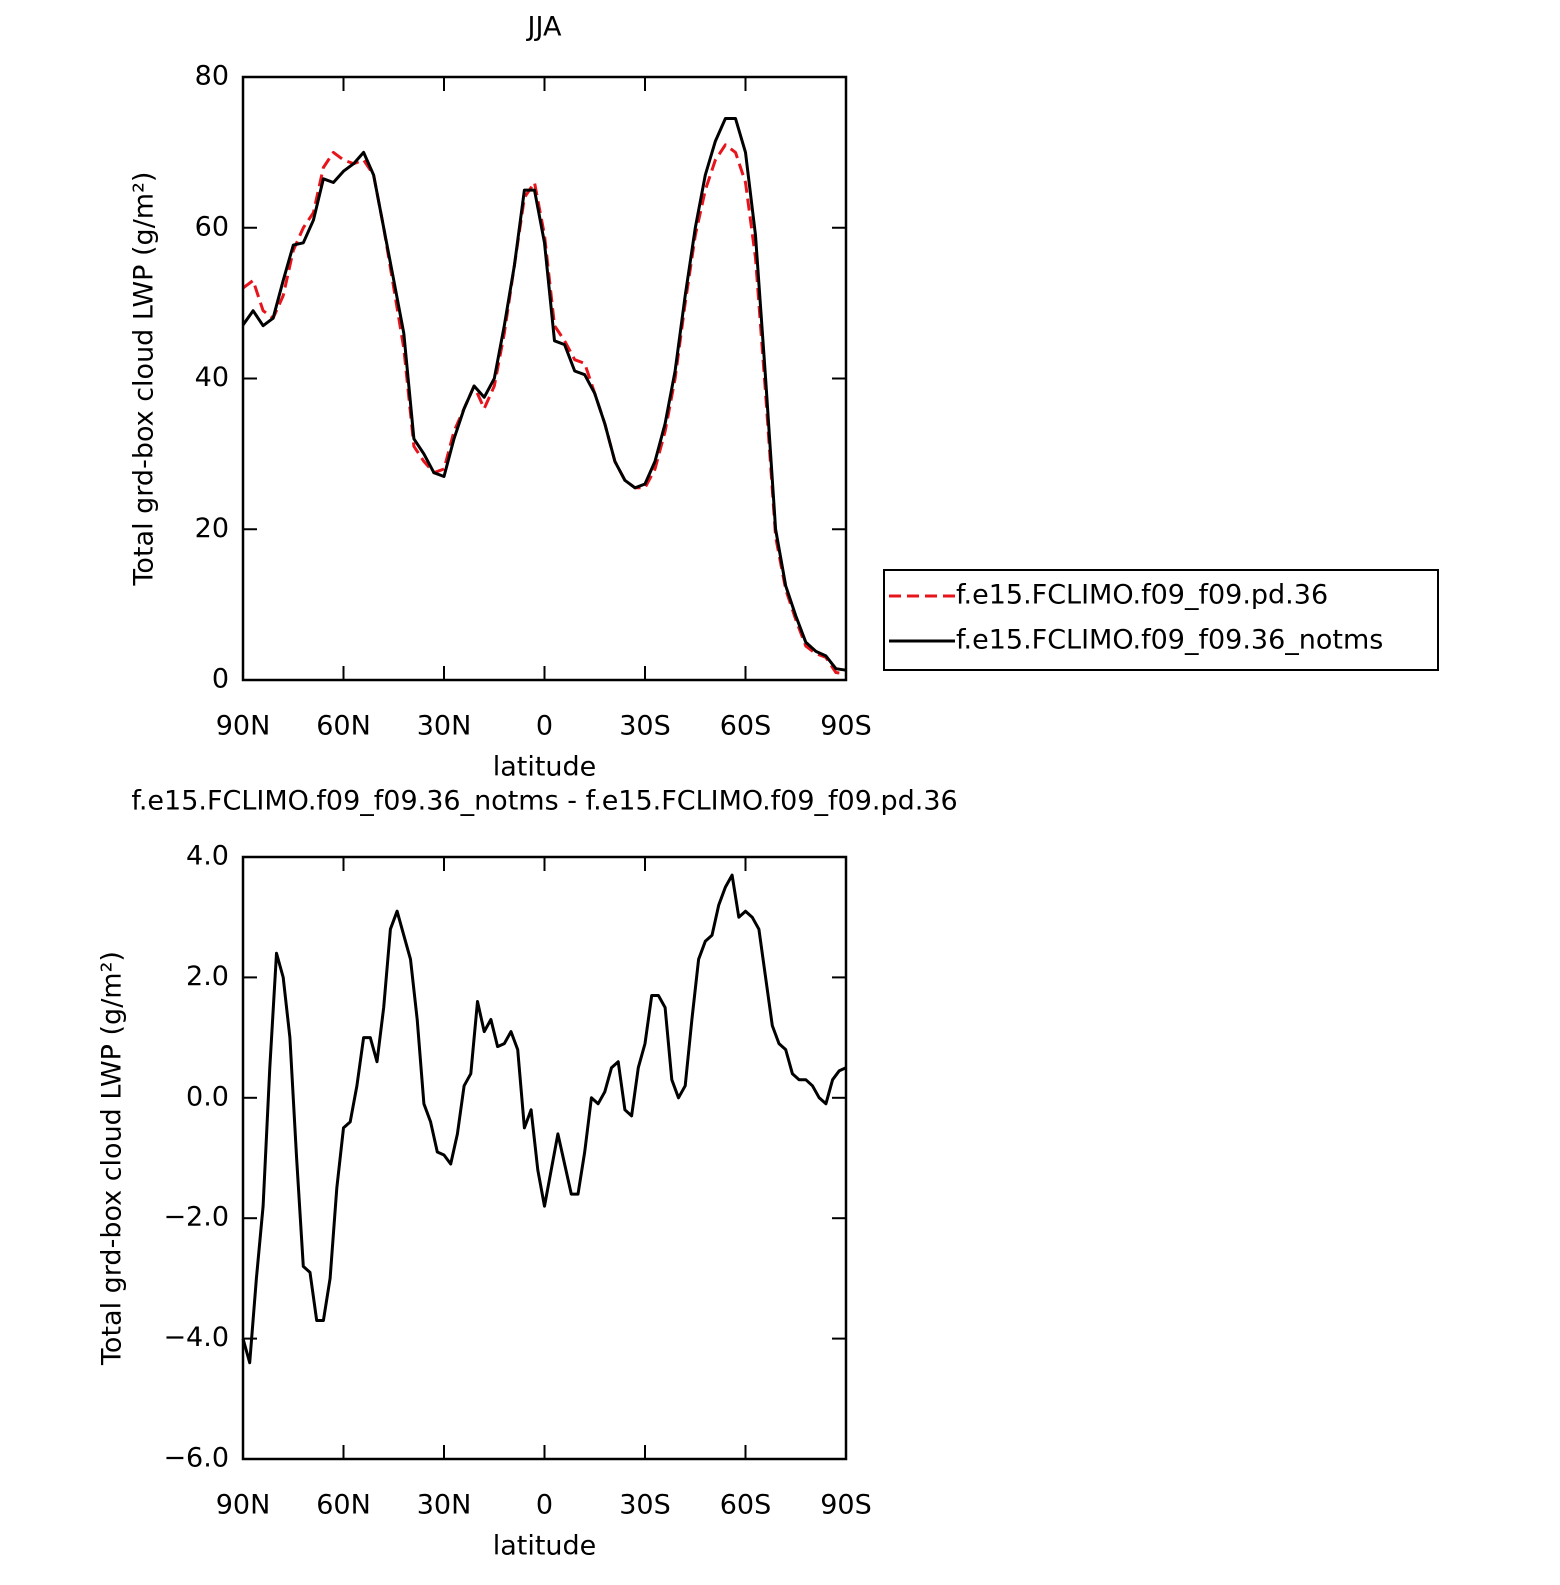 The image size is (1560, 1585). What do you see at coordinates (212, 76) in the screenshot?
I see `y-tick-label: 80` at bounding box center [212, 76].